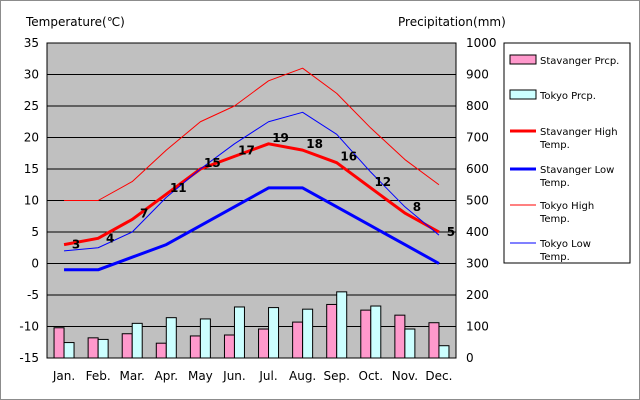 The height and width of the screenshot is (400, 640). Describe the element at coordinates (29, 358) in the screenshot. I see `left-axis-tick-label: -15` at that location.